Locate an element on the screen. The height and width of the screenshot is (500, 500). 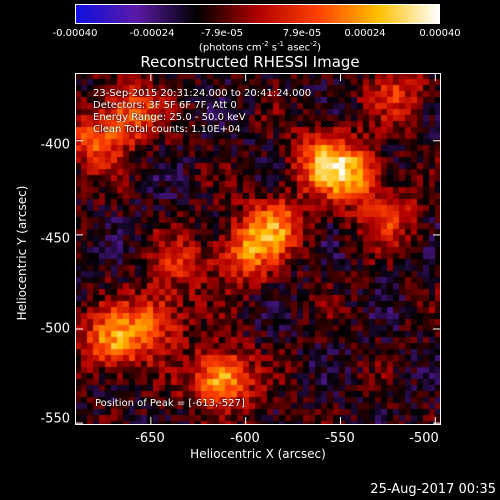
y-tick-label: -450 is located at coordinates (55, 239).